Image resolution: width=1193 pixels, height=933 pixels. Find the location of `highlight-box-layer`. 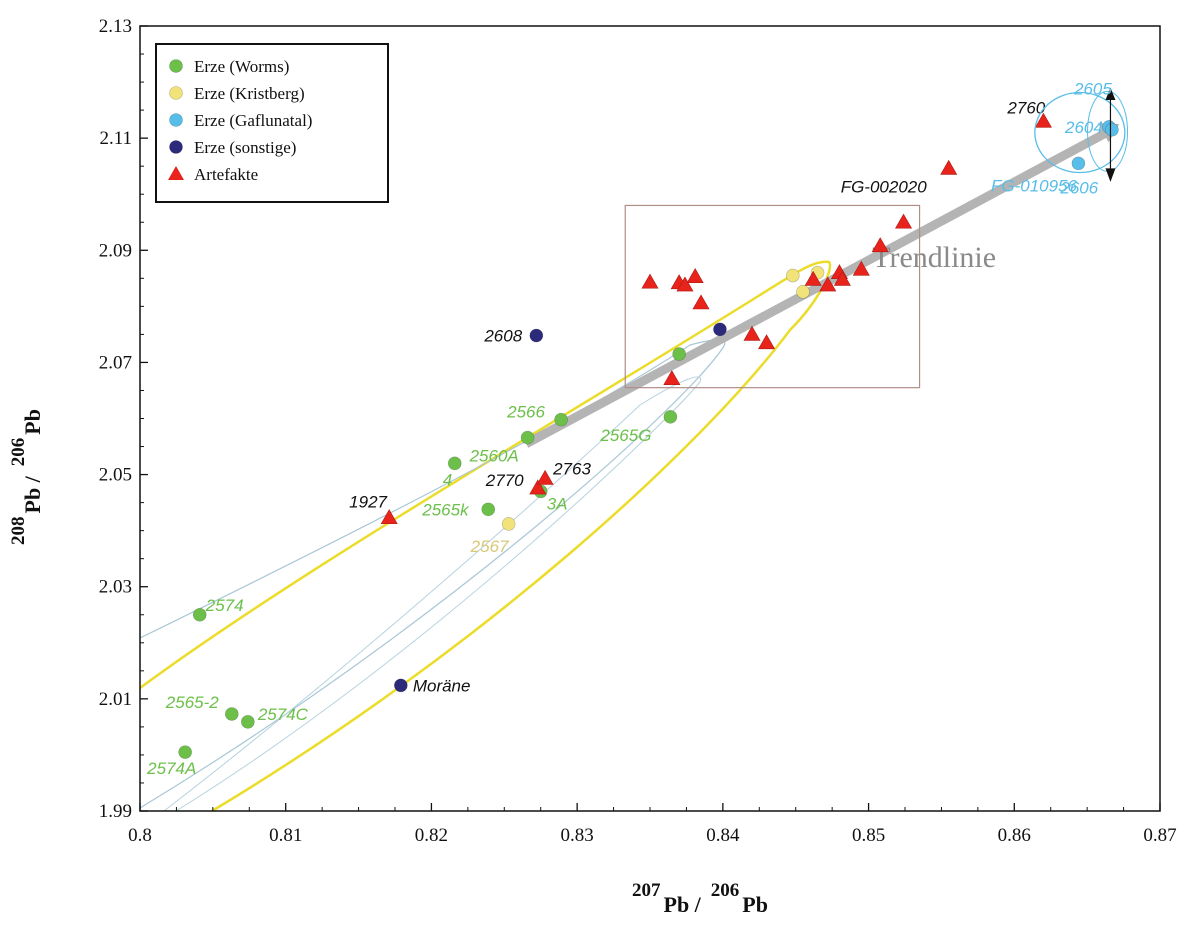

highlight-box-layer is located at coordinates (772, 296).